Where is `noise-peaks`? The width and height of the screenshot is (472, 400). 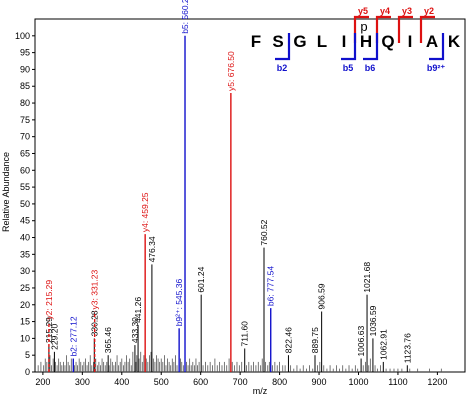 noise-peaks is located at coordinates (239, 361).